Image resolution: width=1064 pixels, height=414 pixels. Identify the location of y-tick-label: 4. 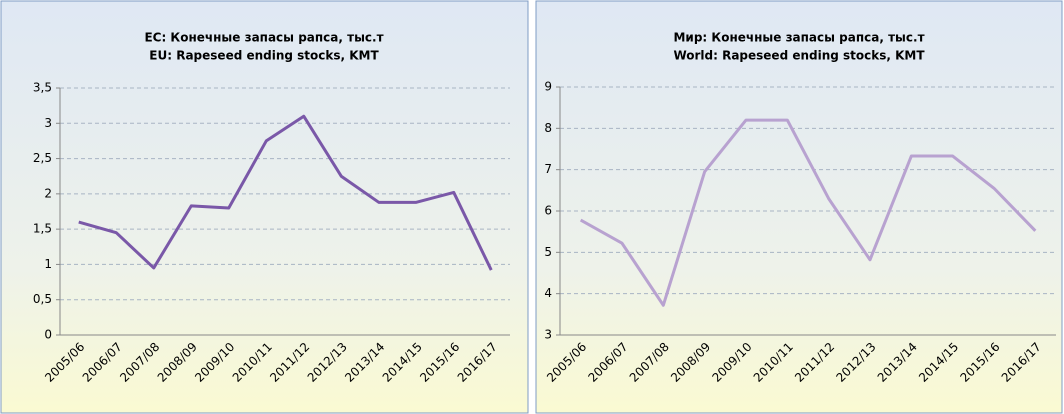
(548, 293).